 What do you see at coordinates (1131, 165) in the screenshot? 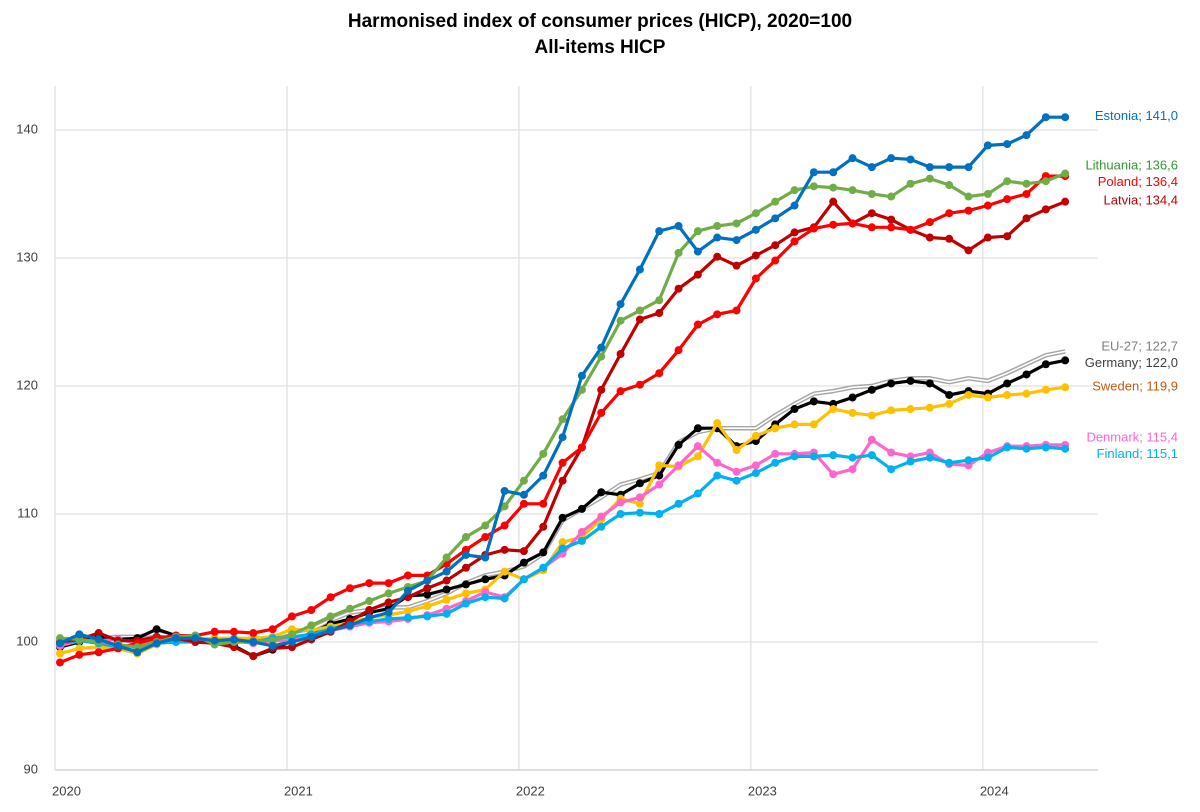
I see `series-end-label: Lithuania; 136,6` at bounding box center [1131, 165].